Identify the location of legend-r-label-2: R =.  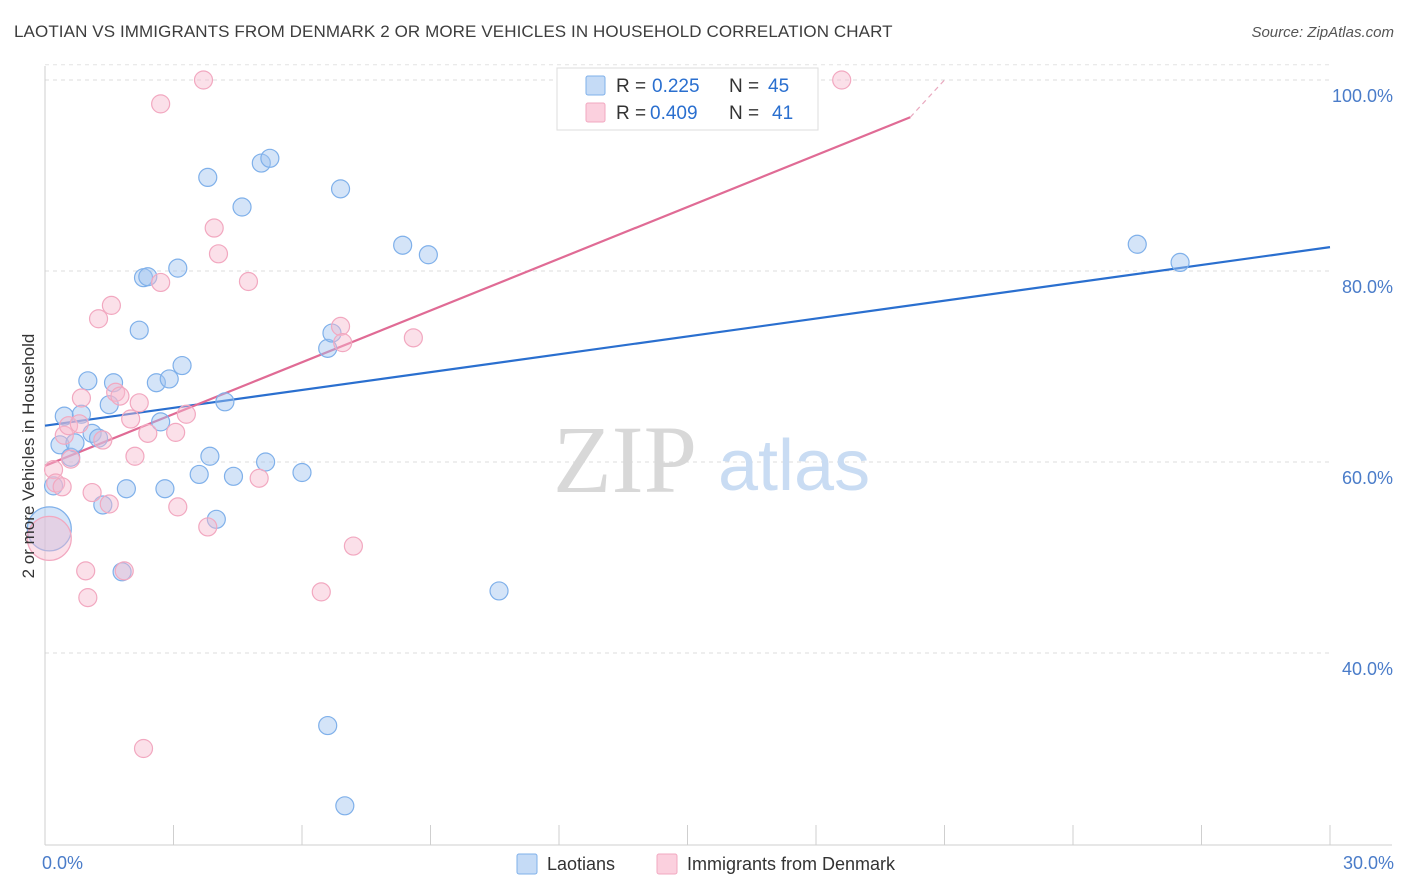
(631, 113).